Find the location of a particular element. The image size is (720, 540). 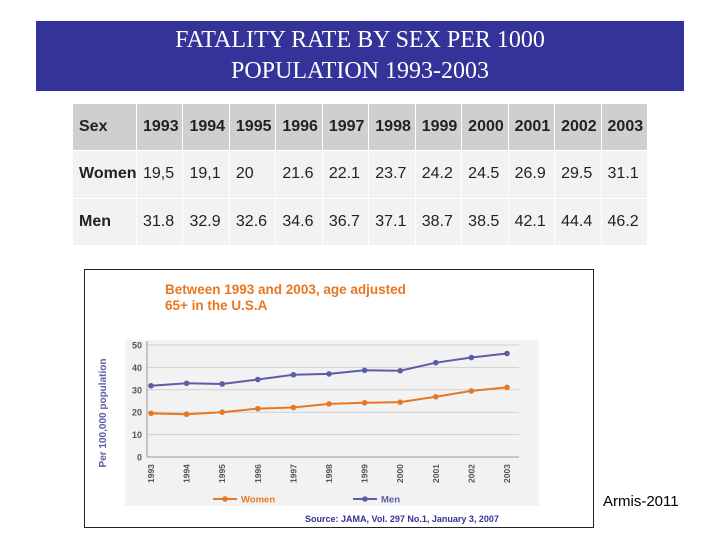

table-cell: 44.4 is located at coordinates (578, 222).